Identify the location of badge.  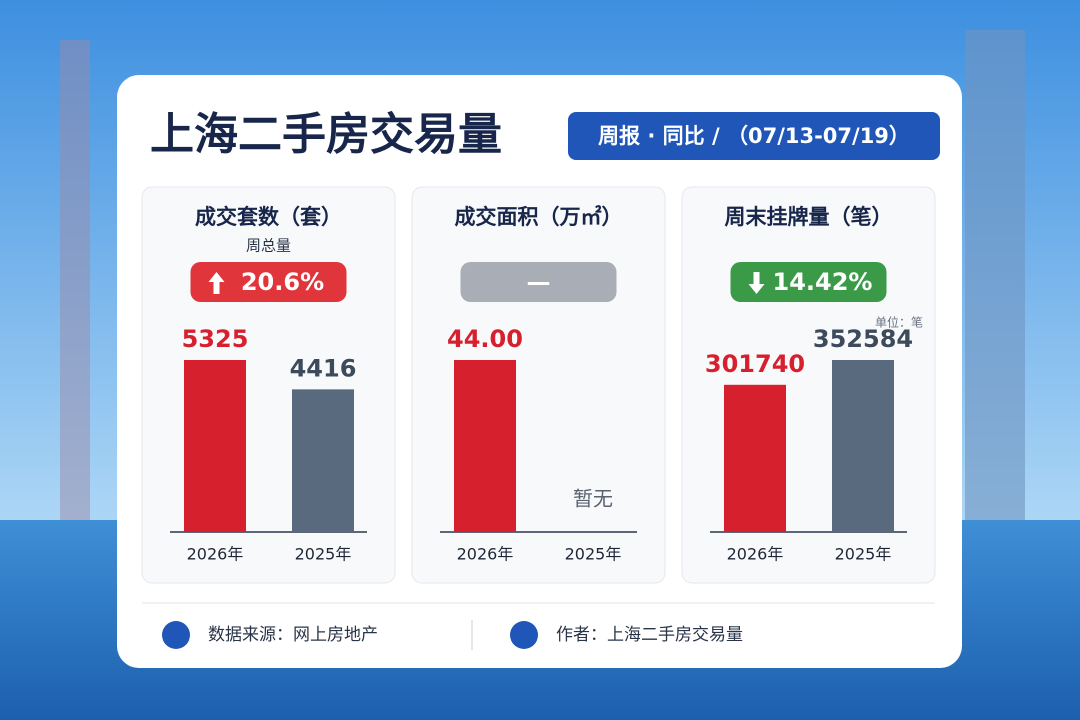
(754, 136).